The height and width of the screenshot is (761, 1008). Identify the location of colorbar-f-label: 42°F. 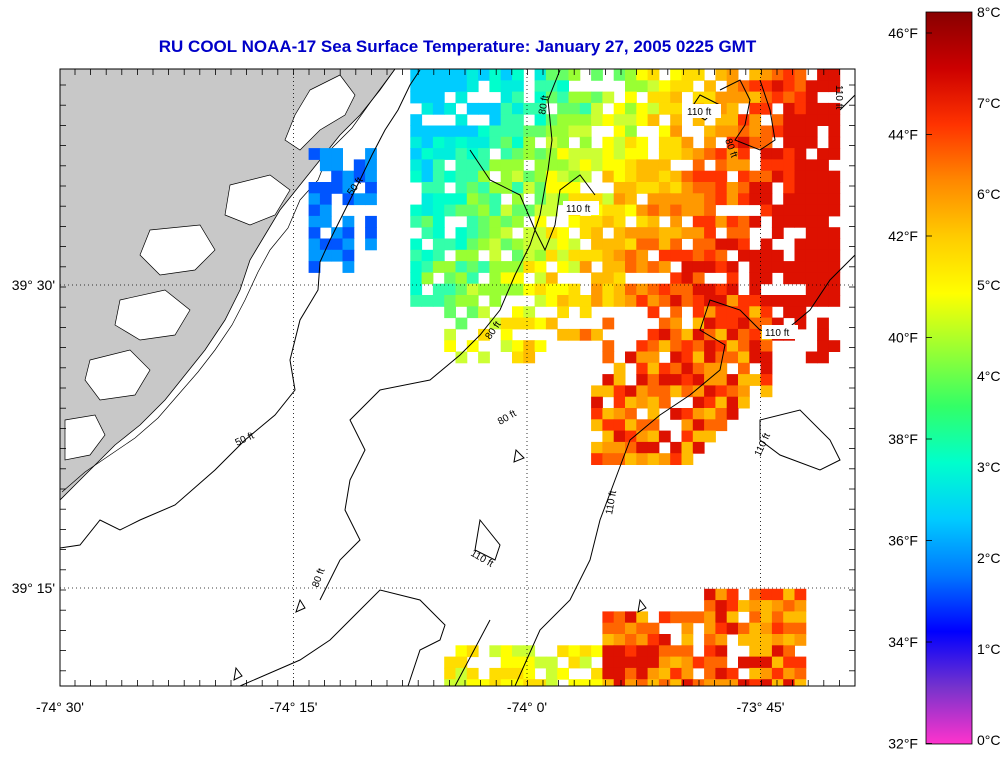
(903, 236).